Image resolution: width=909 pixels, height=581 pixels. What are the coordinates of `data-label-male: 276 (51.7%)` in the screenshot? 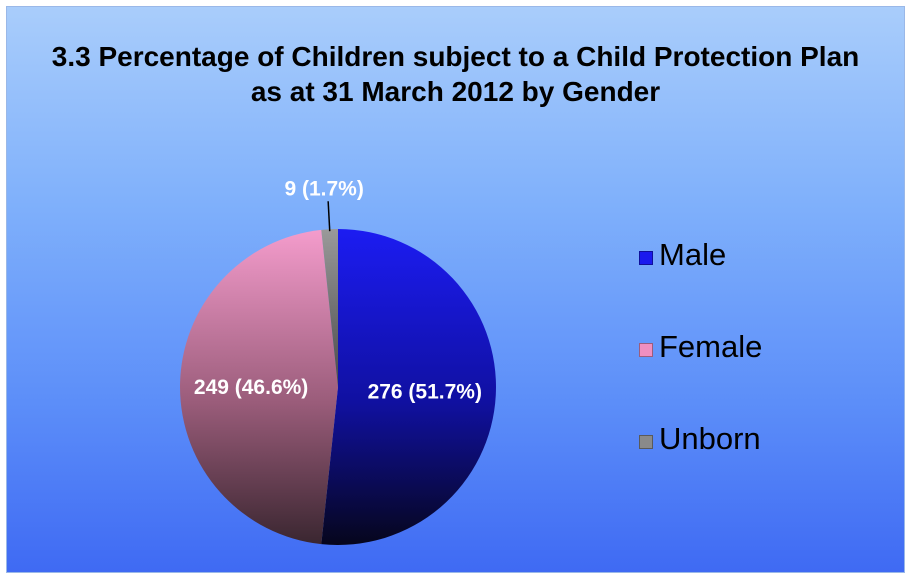 It's located at (425, 392).